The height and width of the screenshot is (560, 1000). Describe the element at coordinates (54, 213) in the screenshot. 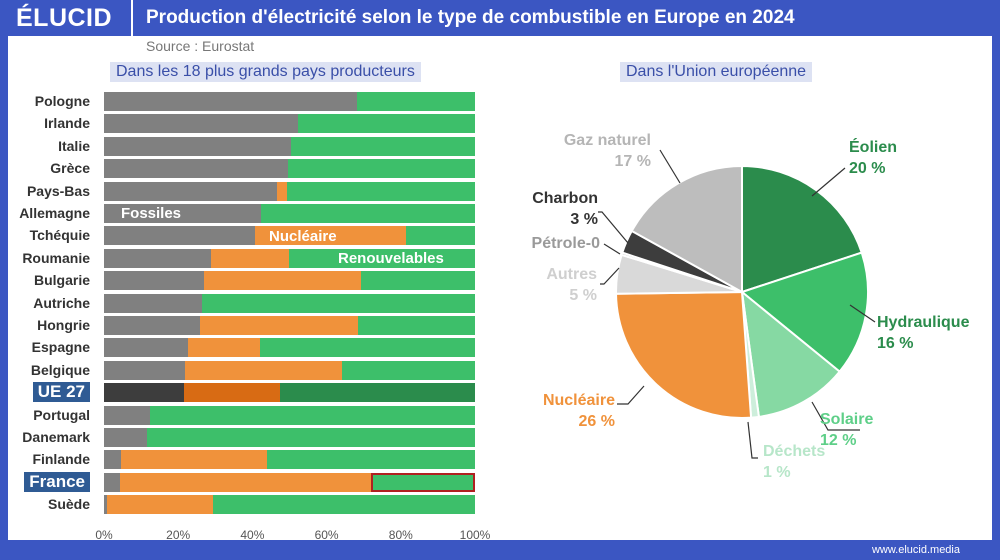

I see `tick-label: Allemagne` at that location.